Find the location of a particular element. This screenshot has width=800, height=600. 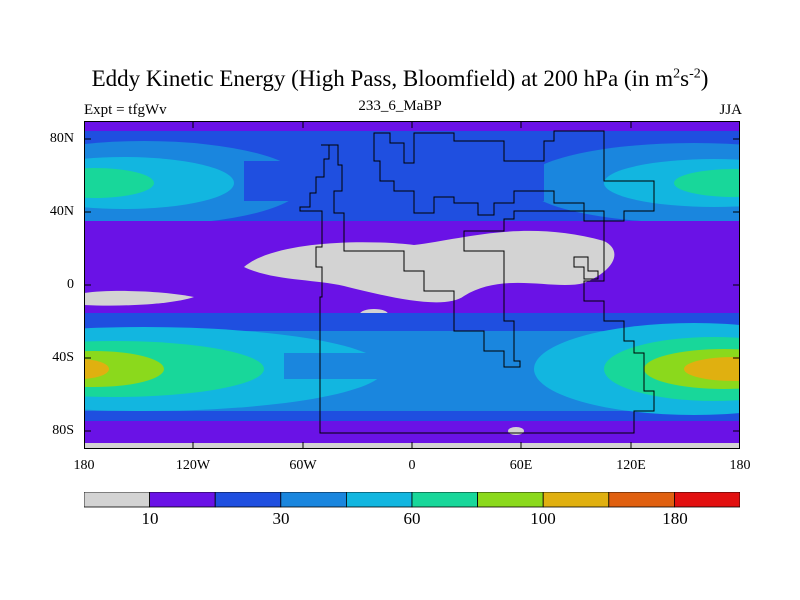

colorbar is located at coordinates (412, 500).